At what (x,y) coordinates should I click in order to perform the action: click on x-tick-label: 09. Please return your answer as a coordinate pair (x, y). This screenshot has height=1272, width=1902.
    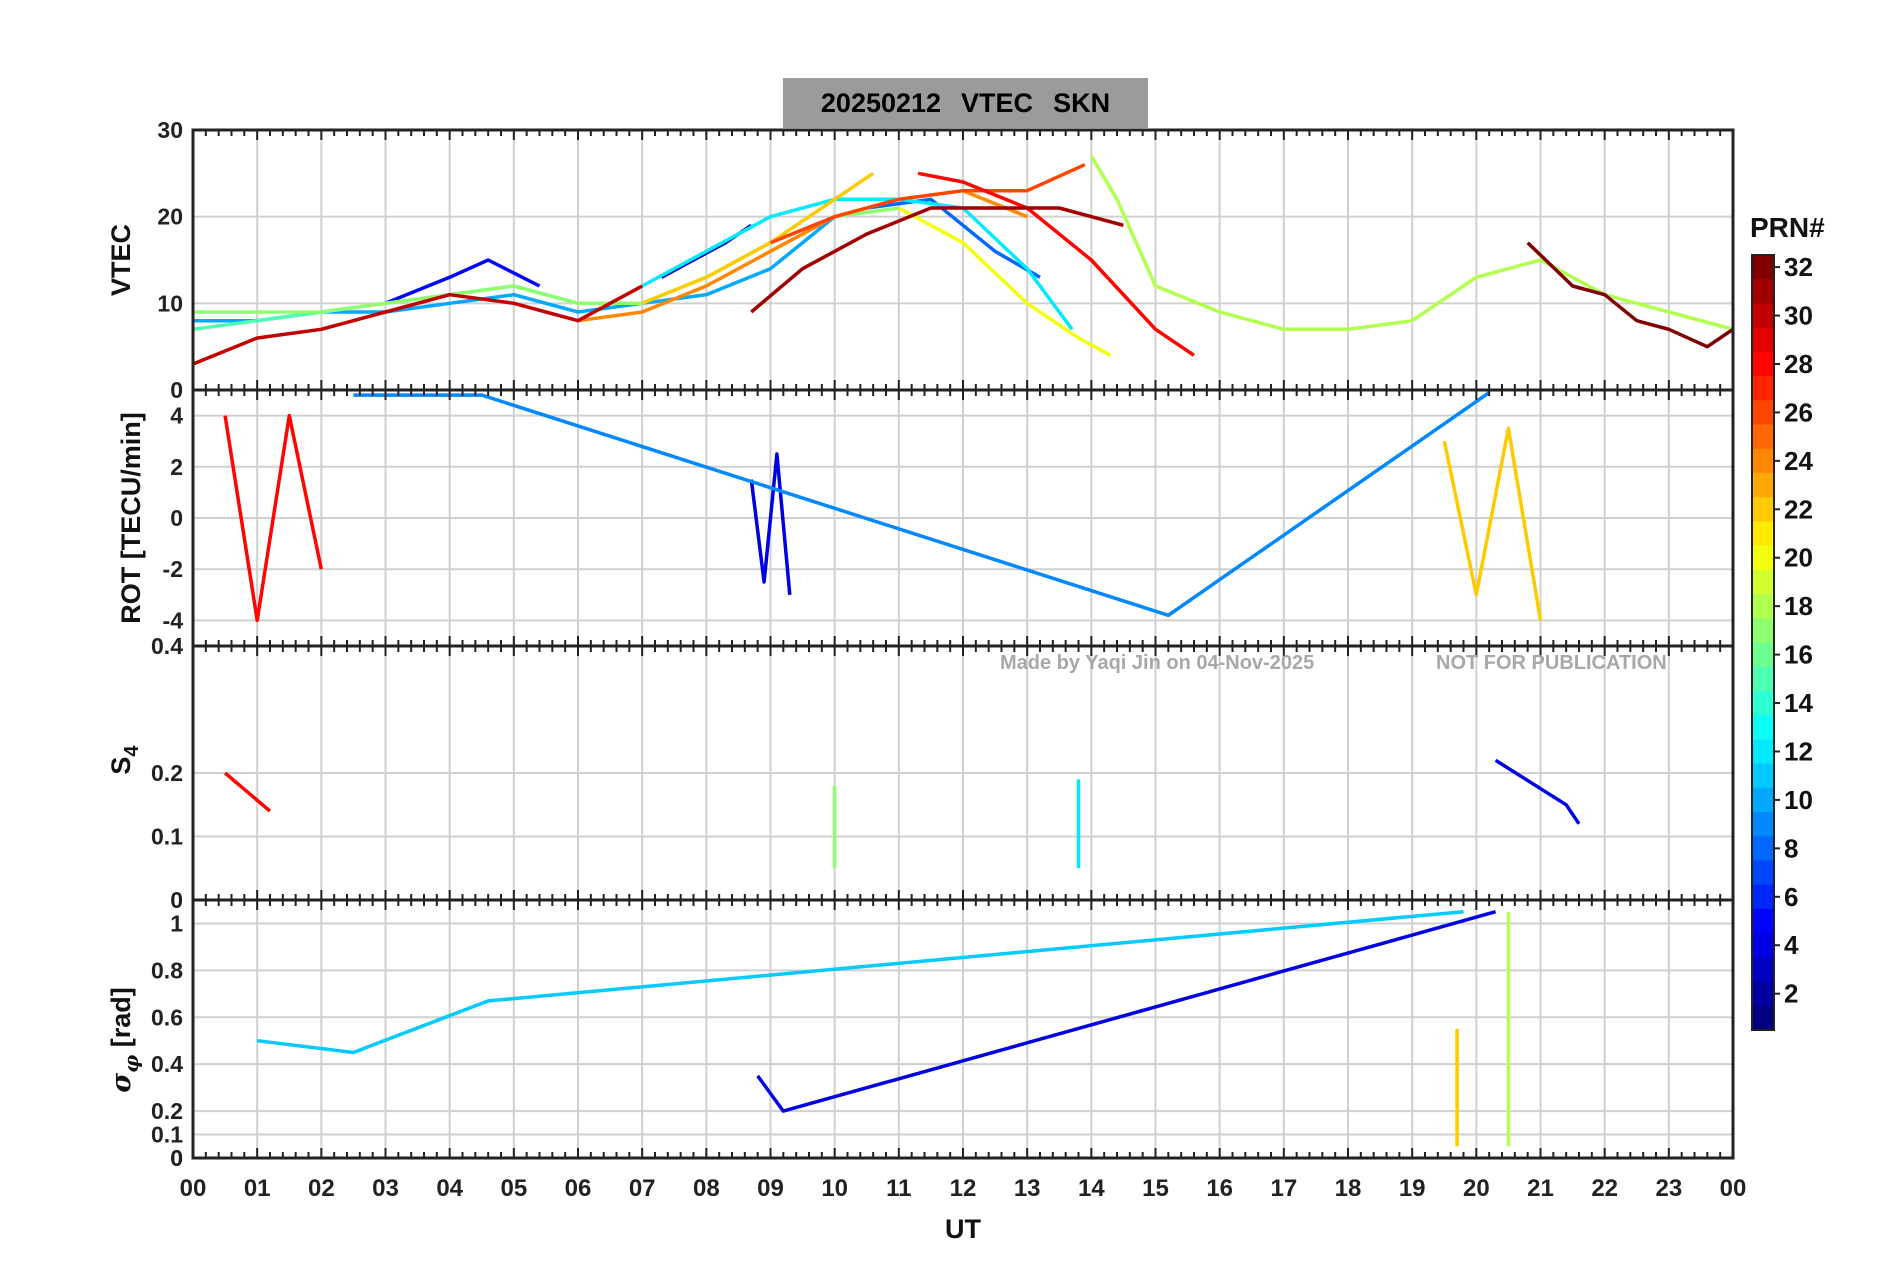
    Looking at the image, I should click on (770, 1188).